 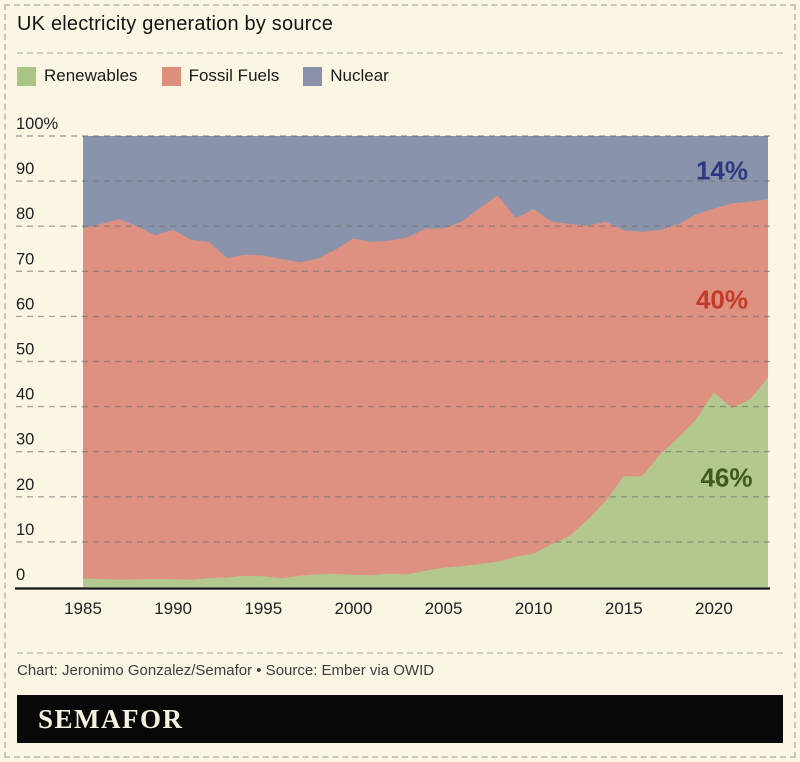 I want to click on y-tick-label: 80, so click(x=25, y=214).